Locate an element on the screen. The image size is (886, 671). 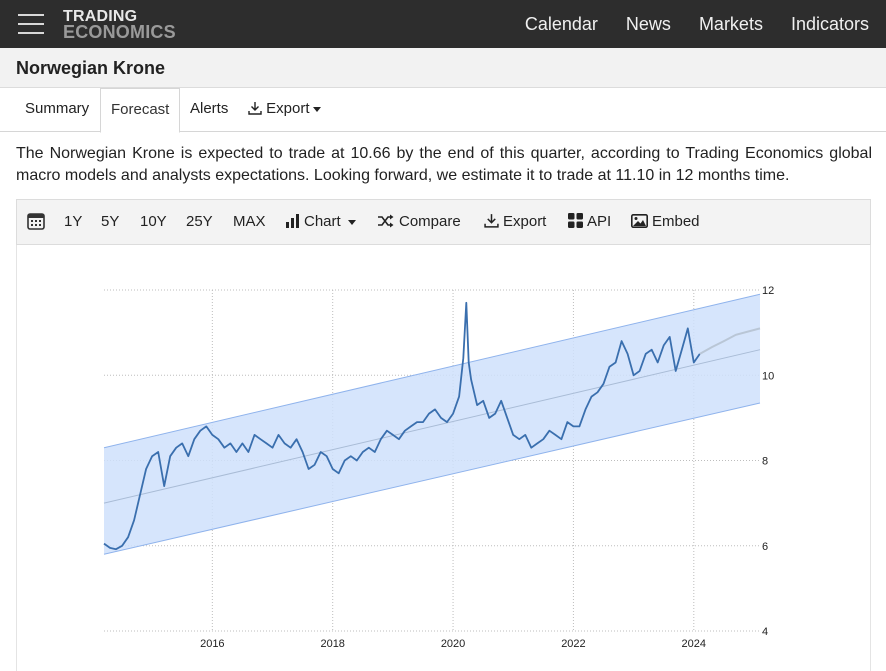
tab-alerts: Alerts is located at coordinates (209, 110).